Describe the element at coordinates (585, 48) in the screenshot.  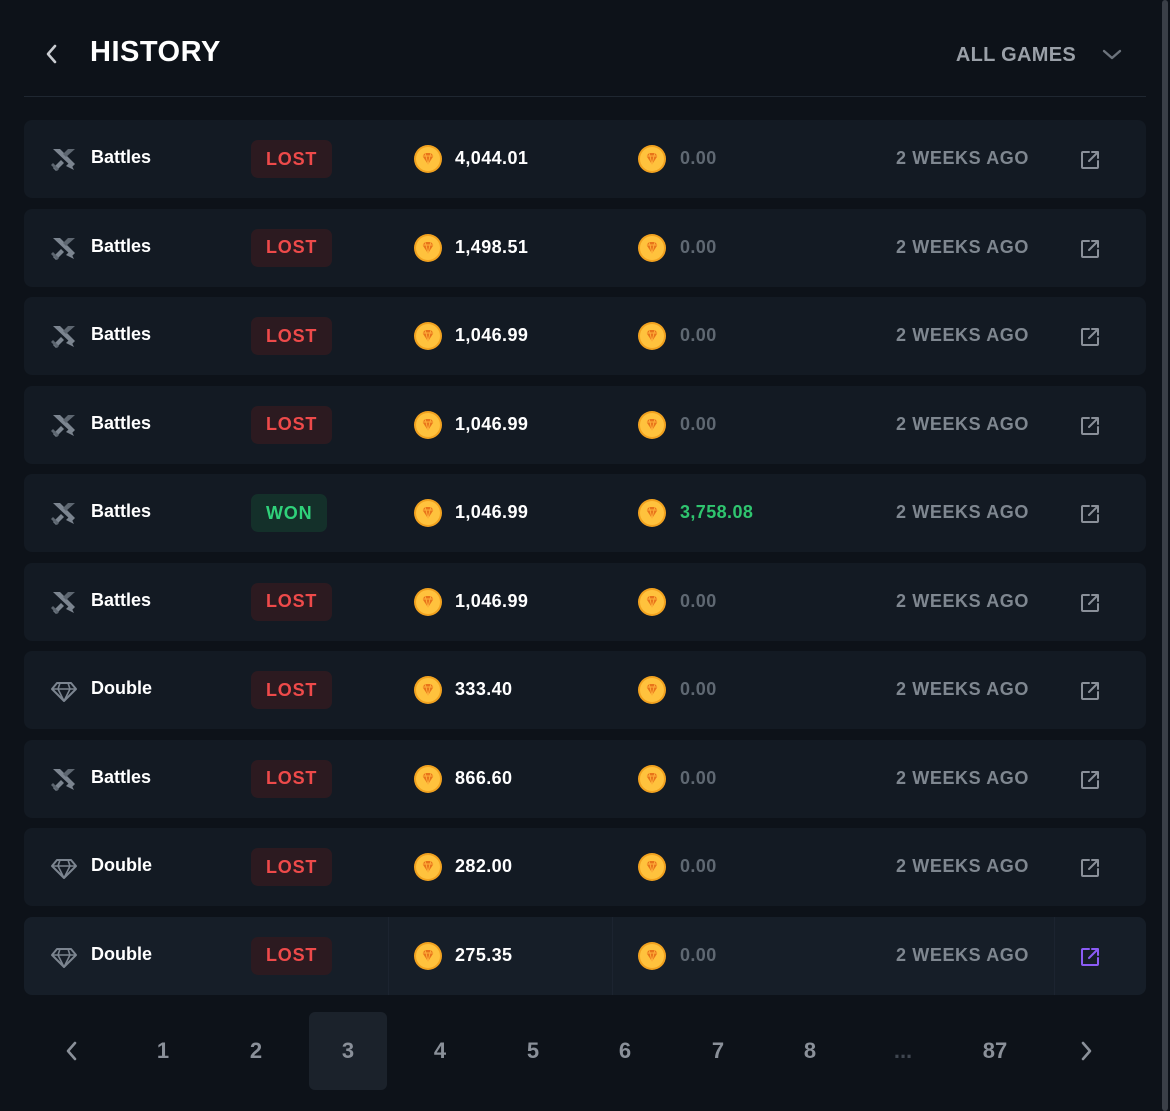
I see `history-header: HISTORY ALL GAMES` at that location.